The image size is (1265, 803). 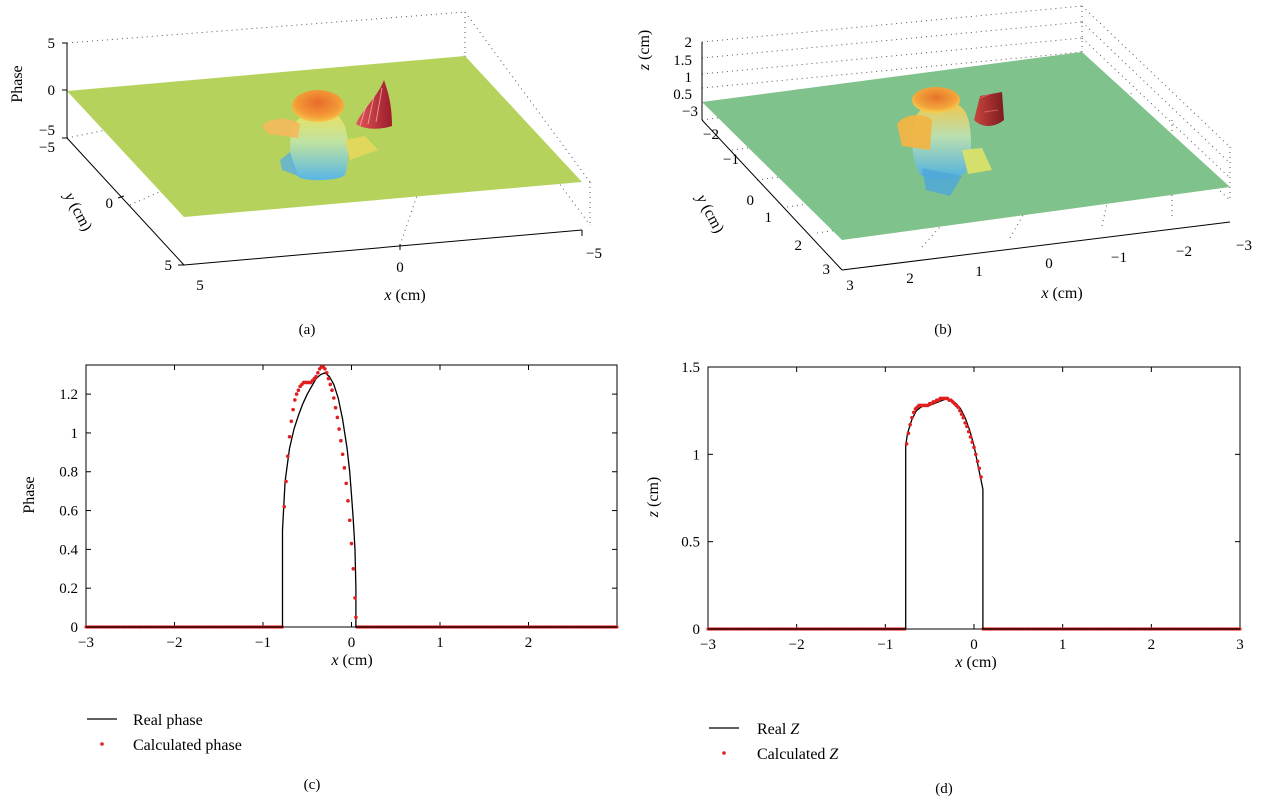 I want to click on chart-b-xtick-4: −1, so click(x=1119, y=258).